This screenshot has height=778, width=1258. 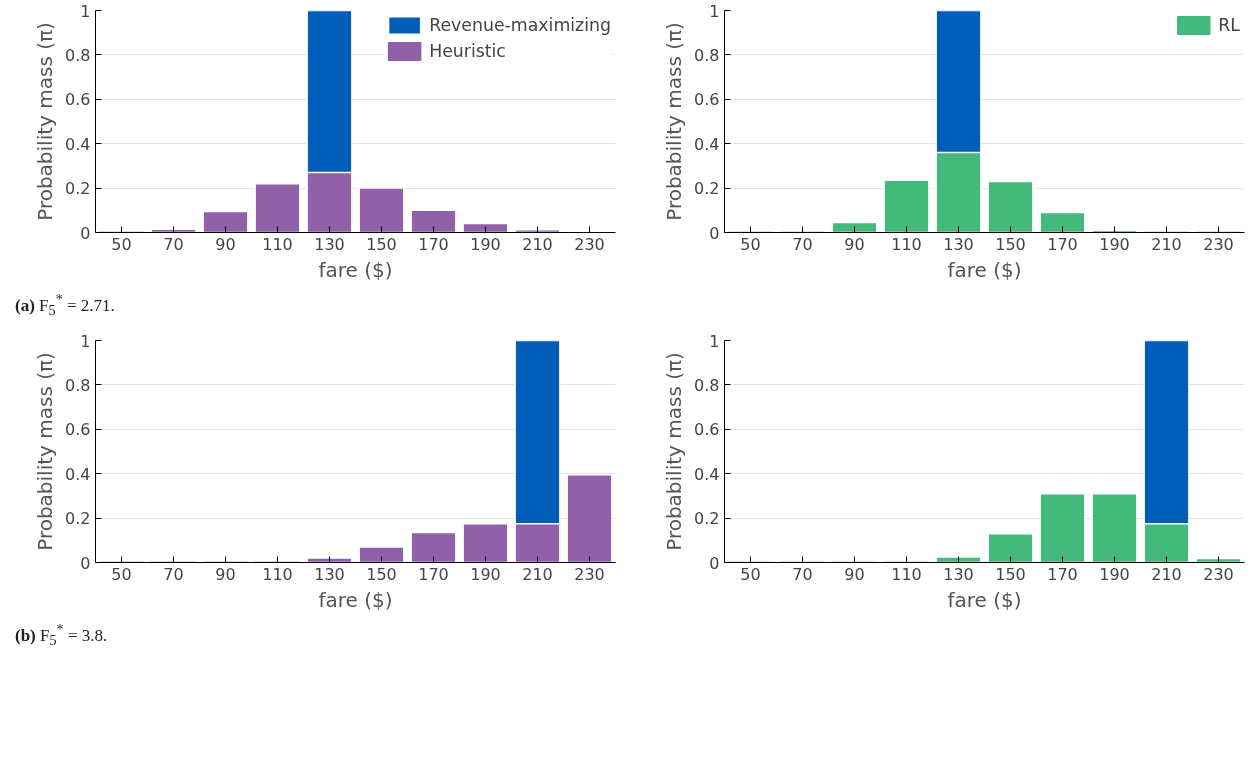 I want to click on legend-label: Revenue-maximizing, so click(x=520, y=25).